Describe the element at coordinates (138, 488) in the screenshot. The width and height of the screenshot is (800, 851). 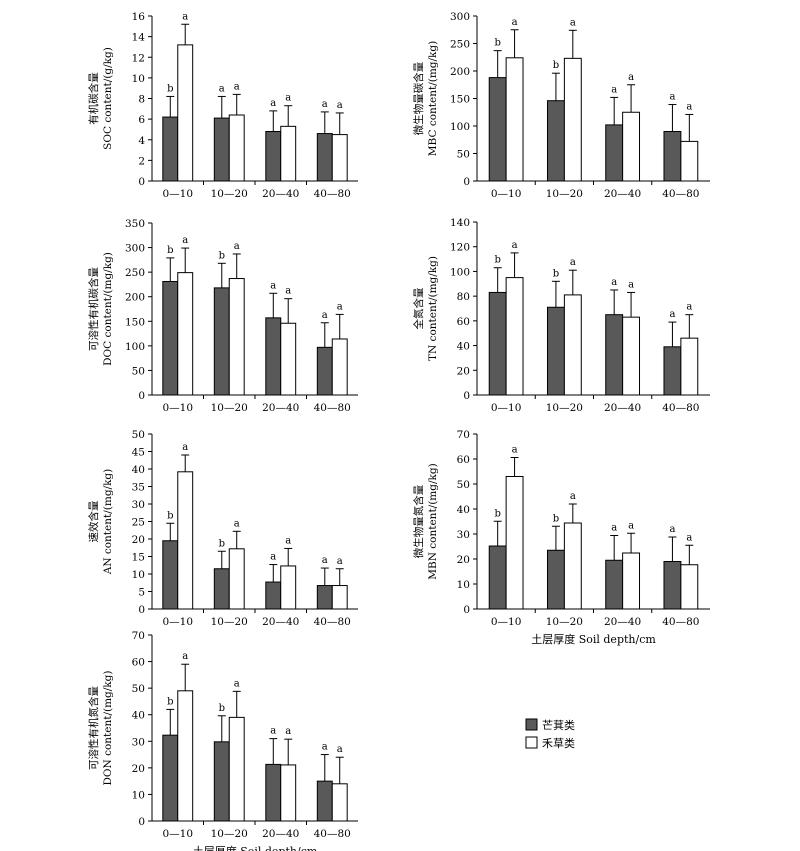
I see `y-tick-label: 35` at that location.